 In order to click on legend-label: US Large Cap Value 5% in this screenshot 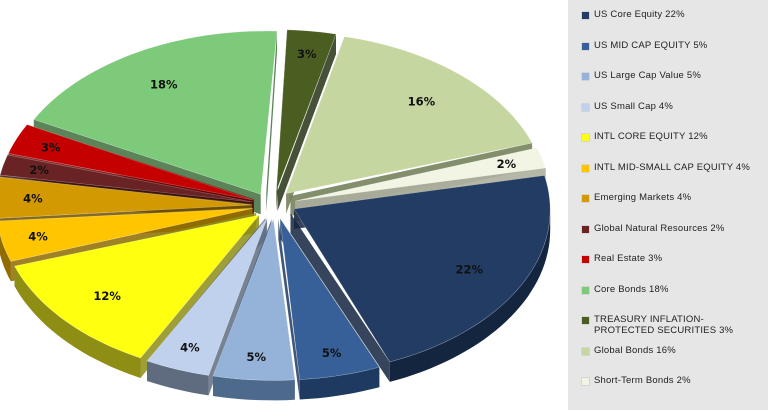, I will do `click(648, 75)`.